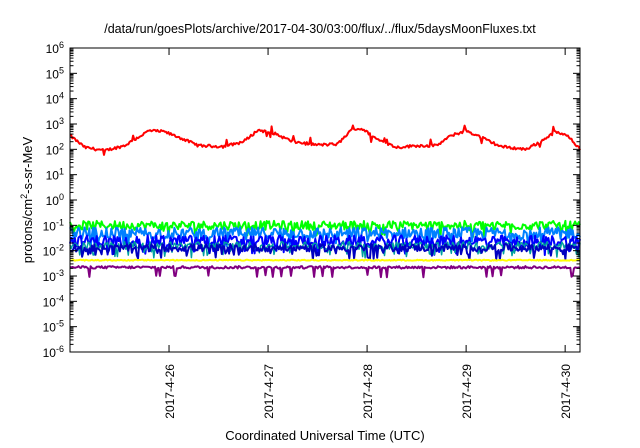 This screenshot has height=448, width=640. Describe the element at coordinates (28, 165) in the screenshot. I see `y-axis-label-rest: -s-sr-MeV` at that location.